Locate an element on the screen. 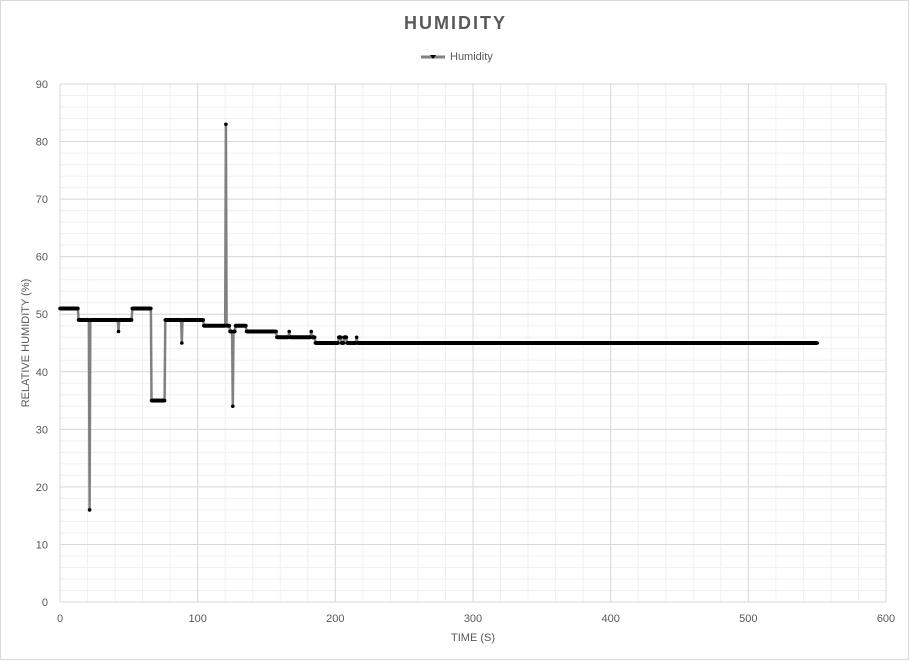  y-tick-label: 70 is located at coordinates (42, 200).